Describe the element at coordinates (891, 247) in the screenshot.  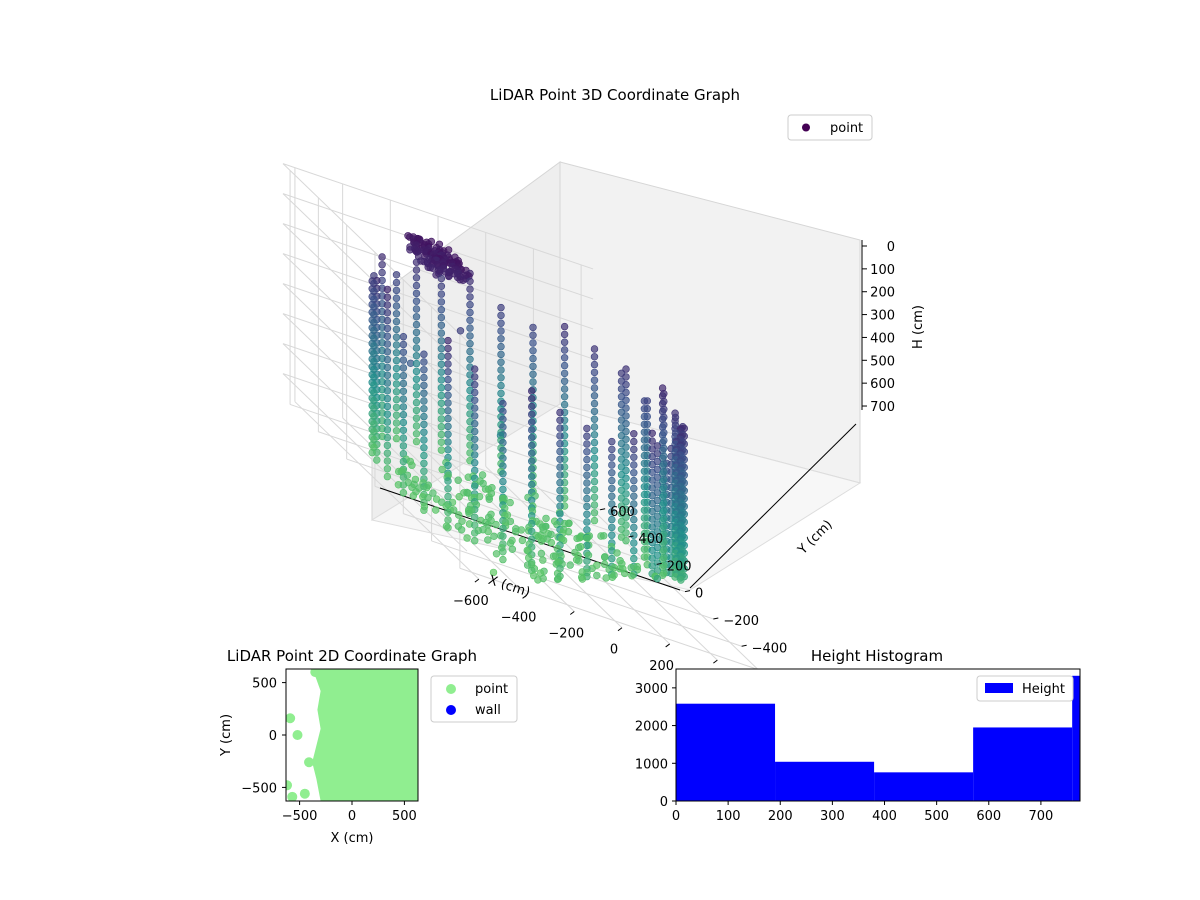
I see `z-tick-label: 0` at that location.